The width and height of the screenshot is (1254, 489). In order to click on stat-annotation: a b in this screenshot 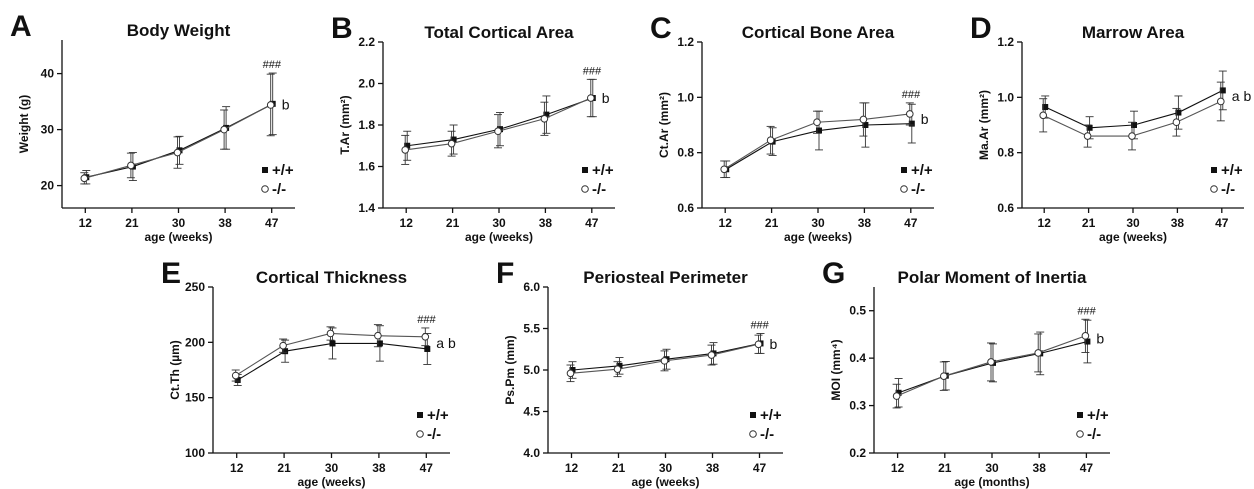, I will do `click(1242, 96)`.